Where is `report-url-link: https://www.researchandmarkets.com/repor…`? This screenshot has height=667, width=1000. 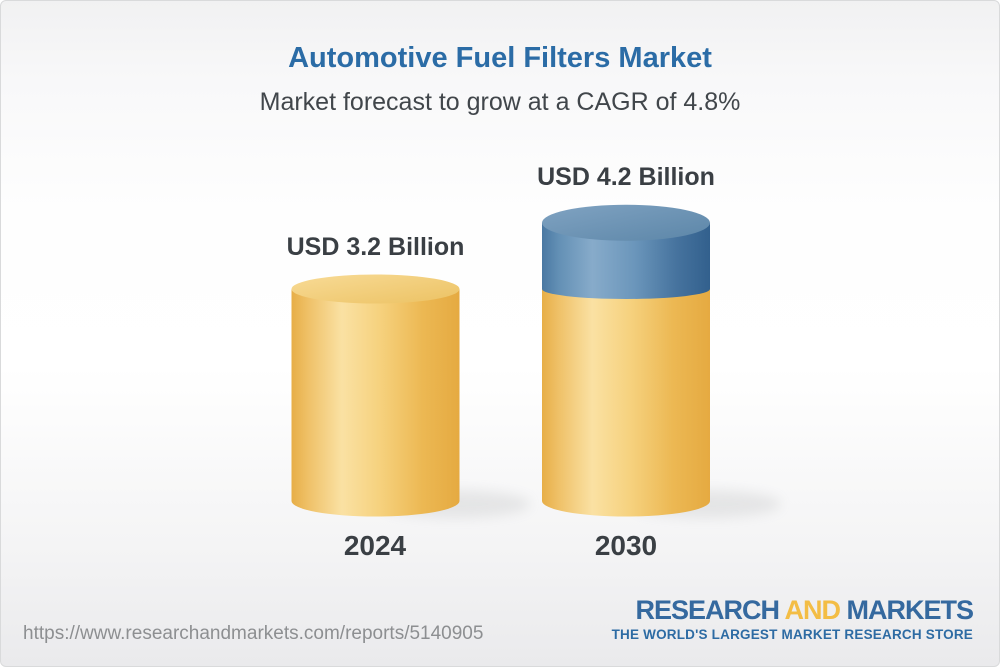 report-url-link: https://www.researchandmarkets.com/repor… is located at coordinates (253, 633).